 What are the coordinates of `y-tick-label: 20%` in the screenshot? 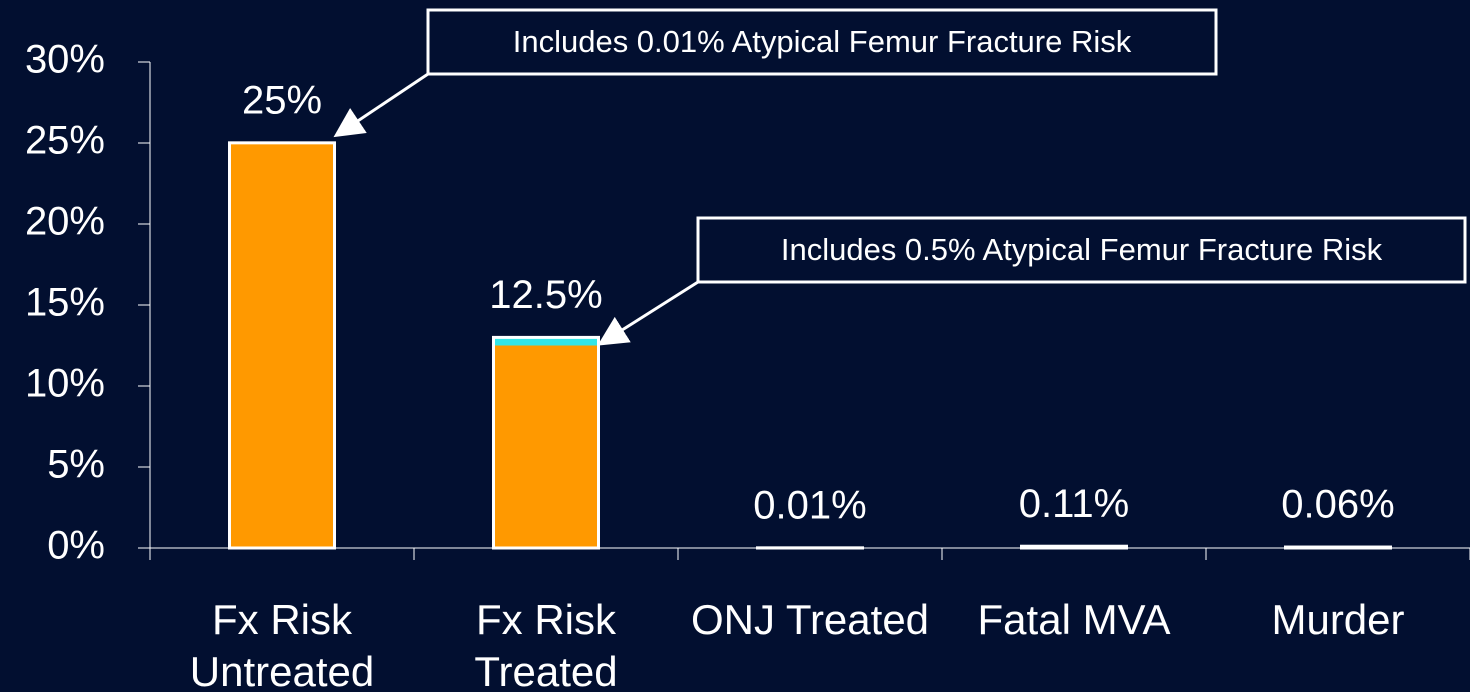 It's located at (65, 222).